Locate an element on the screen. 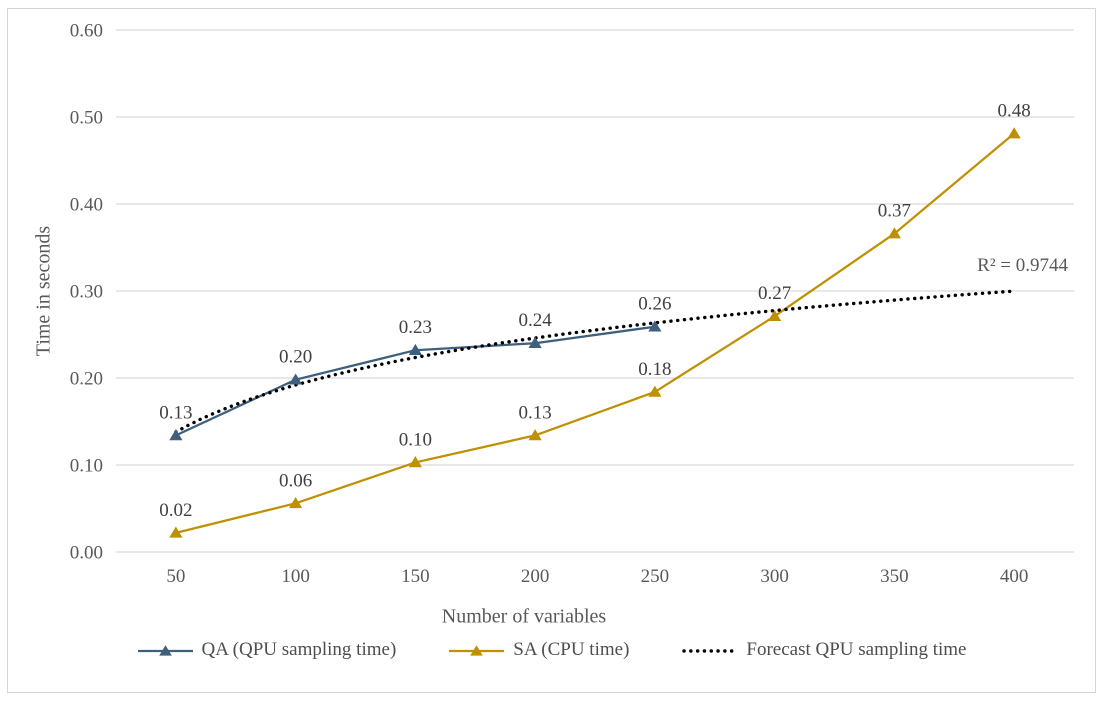 This screenshot has height=702, width=1103. x-tick-label: 300 is located at coordinates (774, 576).